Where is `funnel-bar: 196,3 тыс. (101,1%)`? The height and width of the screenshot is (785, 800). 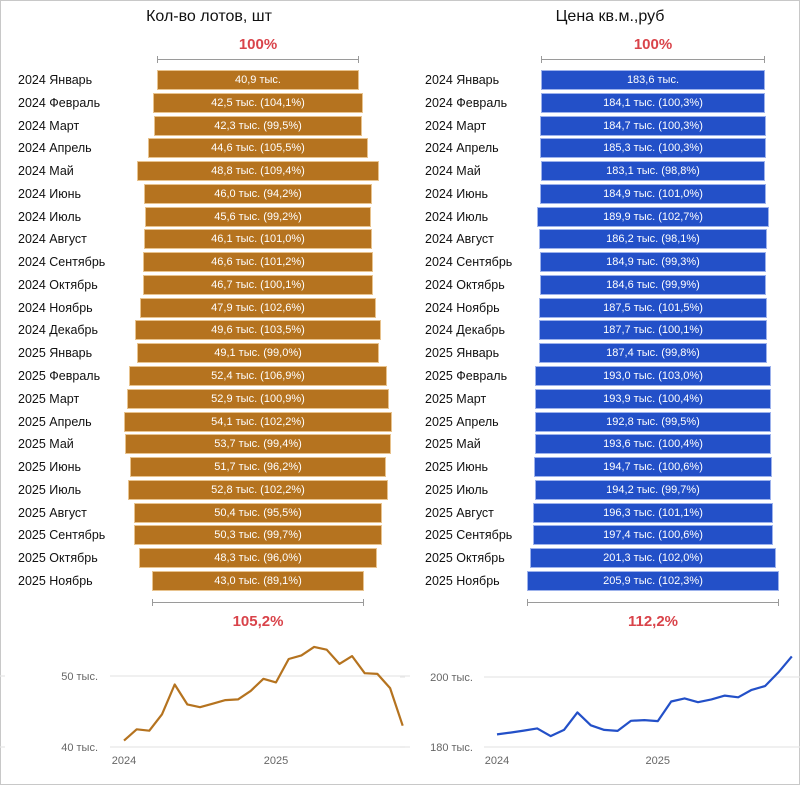
funnel-bar: 196,3 тыс. (101,1%) is located at coordinates (653, 512).